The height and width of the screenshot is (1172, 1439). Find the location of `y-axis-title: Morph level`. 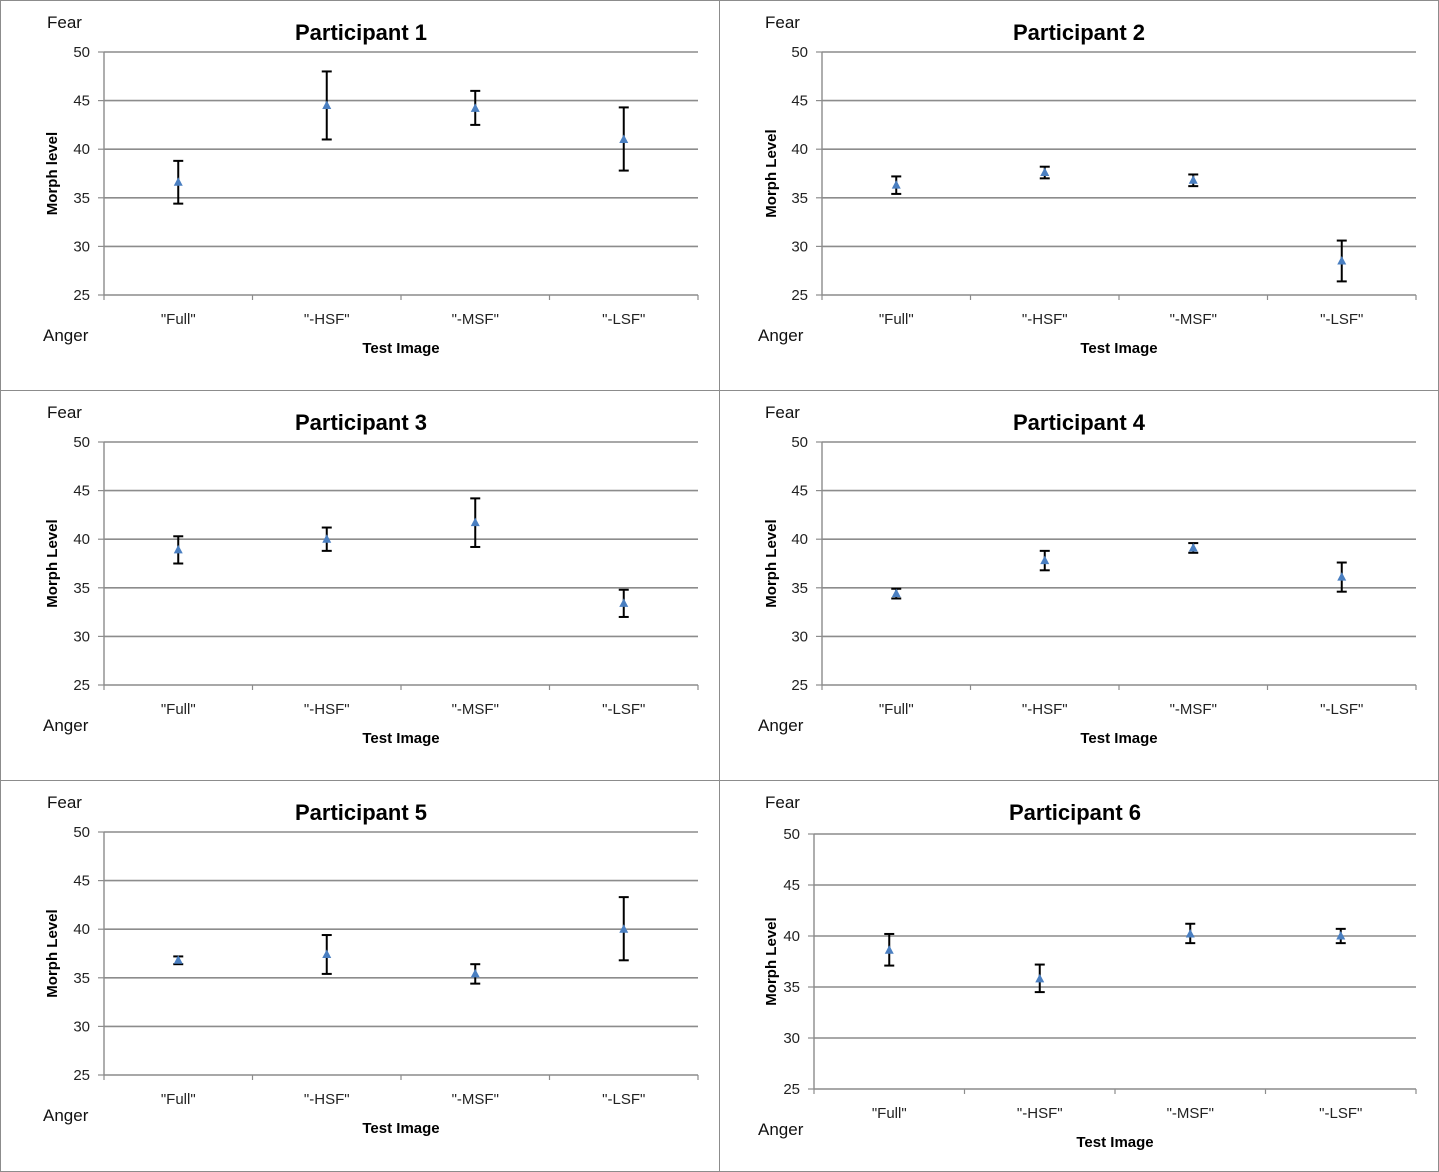

y-axis-title: Morph level is located at coordinates (52, 173).